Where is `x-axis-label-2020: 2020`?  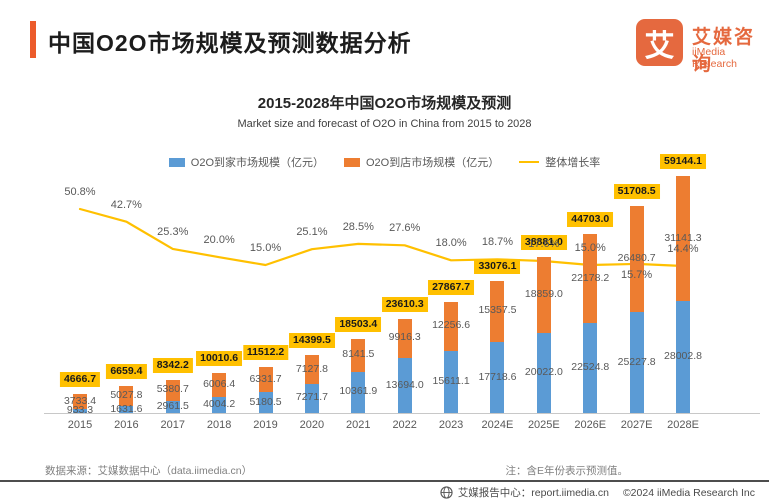 x-axis-label-2020: 2020 is located at coordinates (312, 425).